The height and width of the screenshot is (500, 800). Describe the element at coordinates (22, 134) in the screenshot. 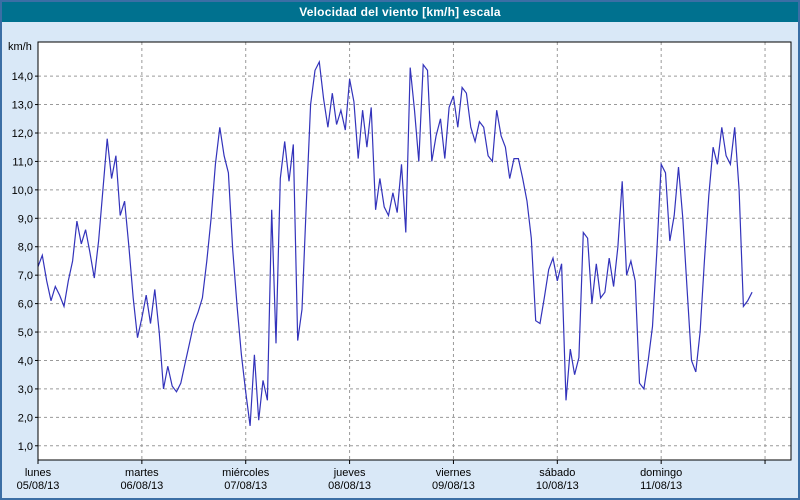

I see `svg-text: 12,0` at that location.